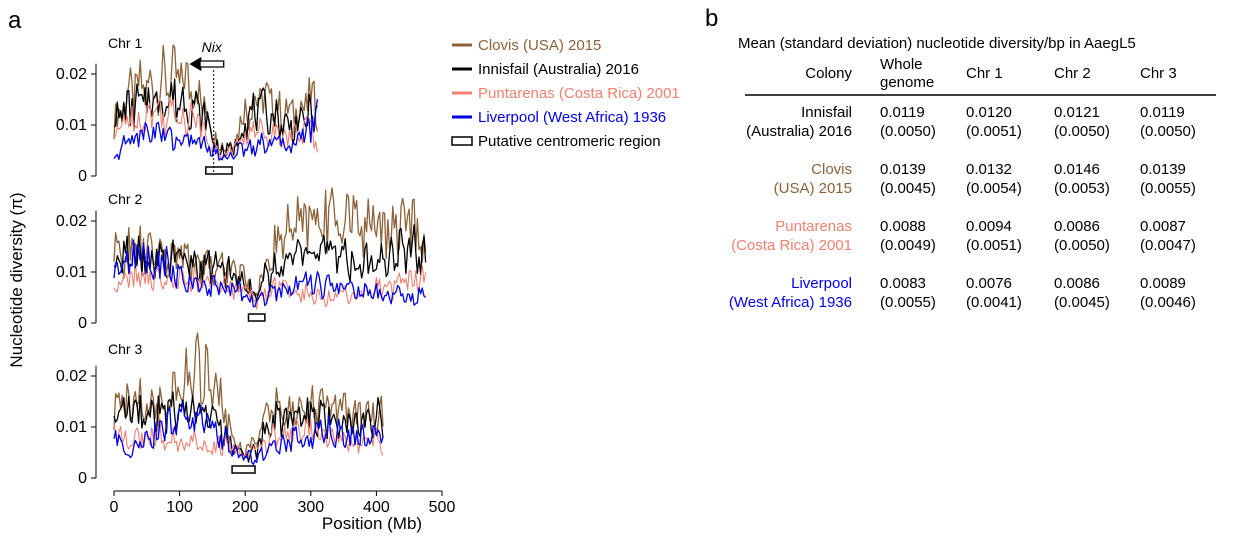  I want to click on legend-label: Puntarenas (Costa Rica) 2001, so click(579, 93).